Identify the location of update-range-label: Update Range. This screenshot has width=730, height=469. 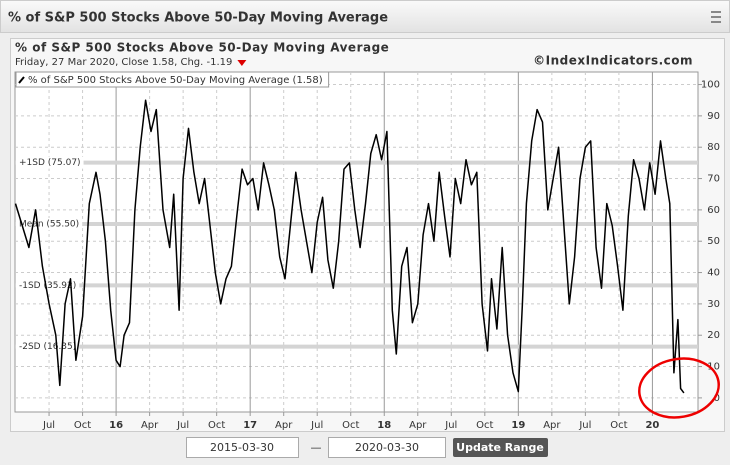
(500, 447).